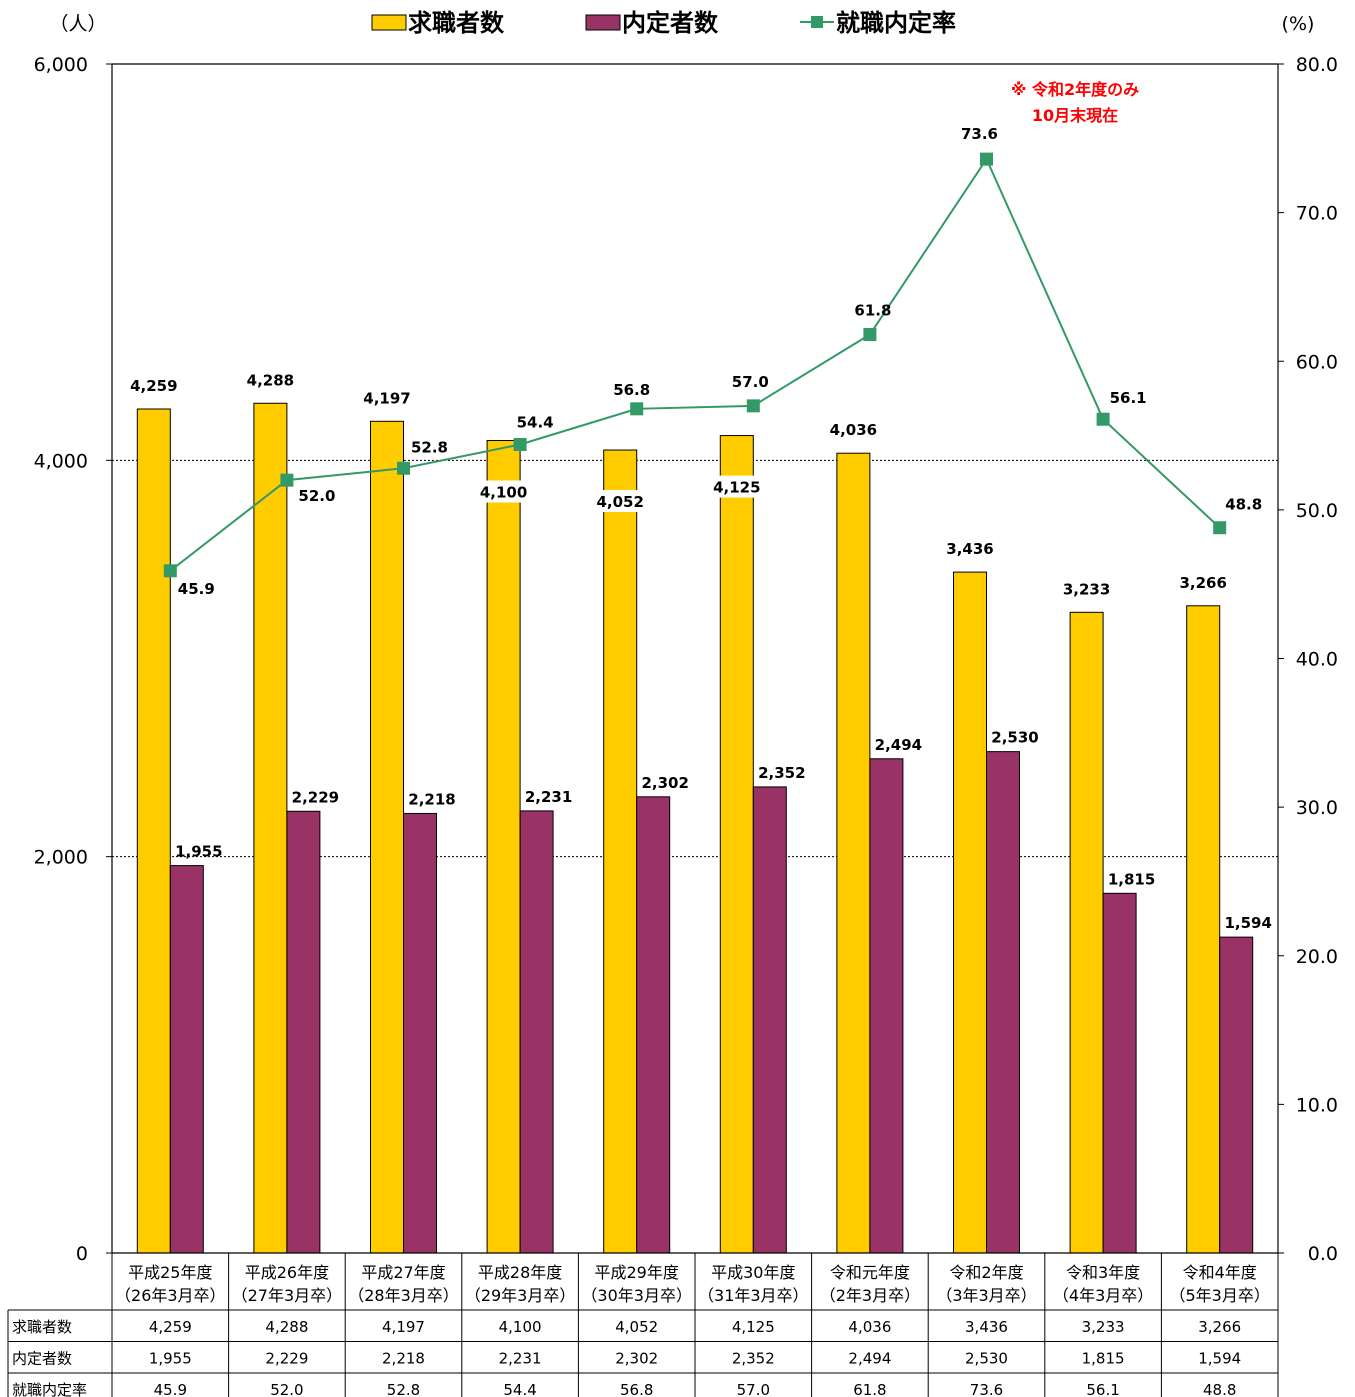 This screenshot has width=1355, height=1397. Describe the element at coordinates (1103, 1327) in the screenshot. I see `table-cell: 3,233` at that location.